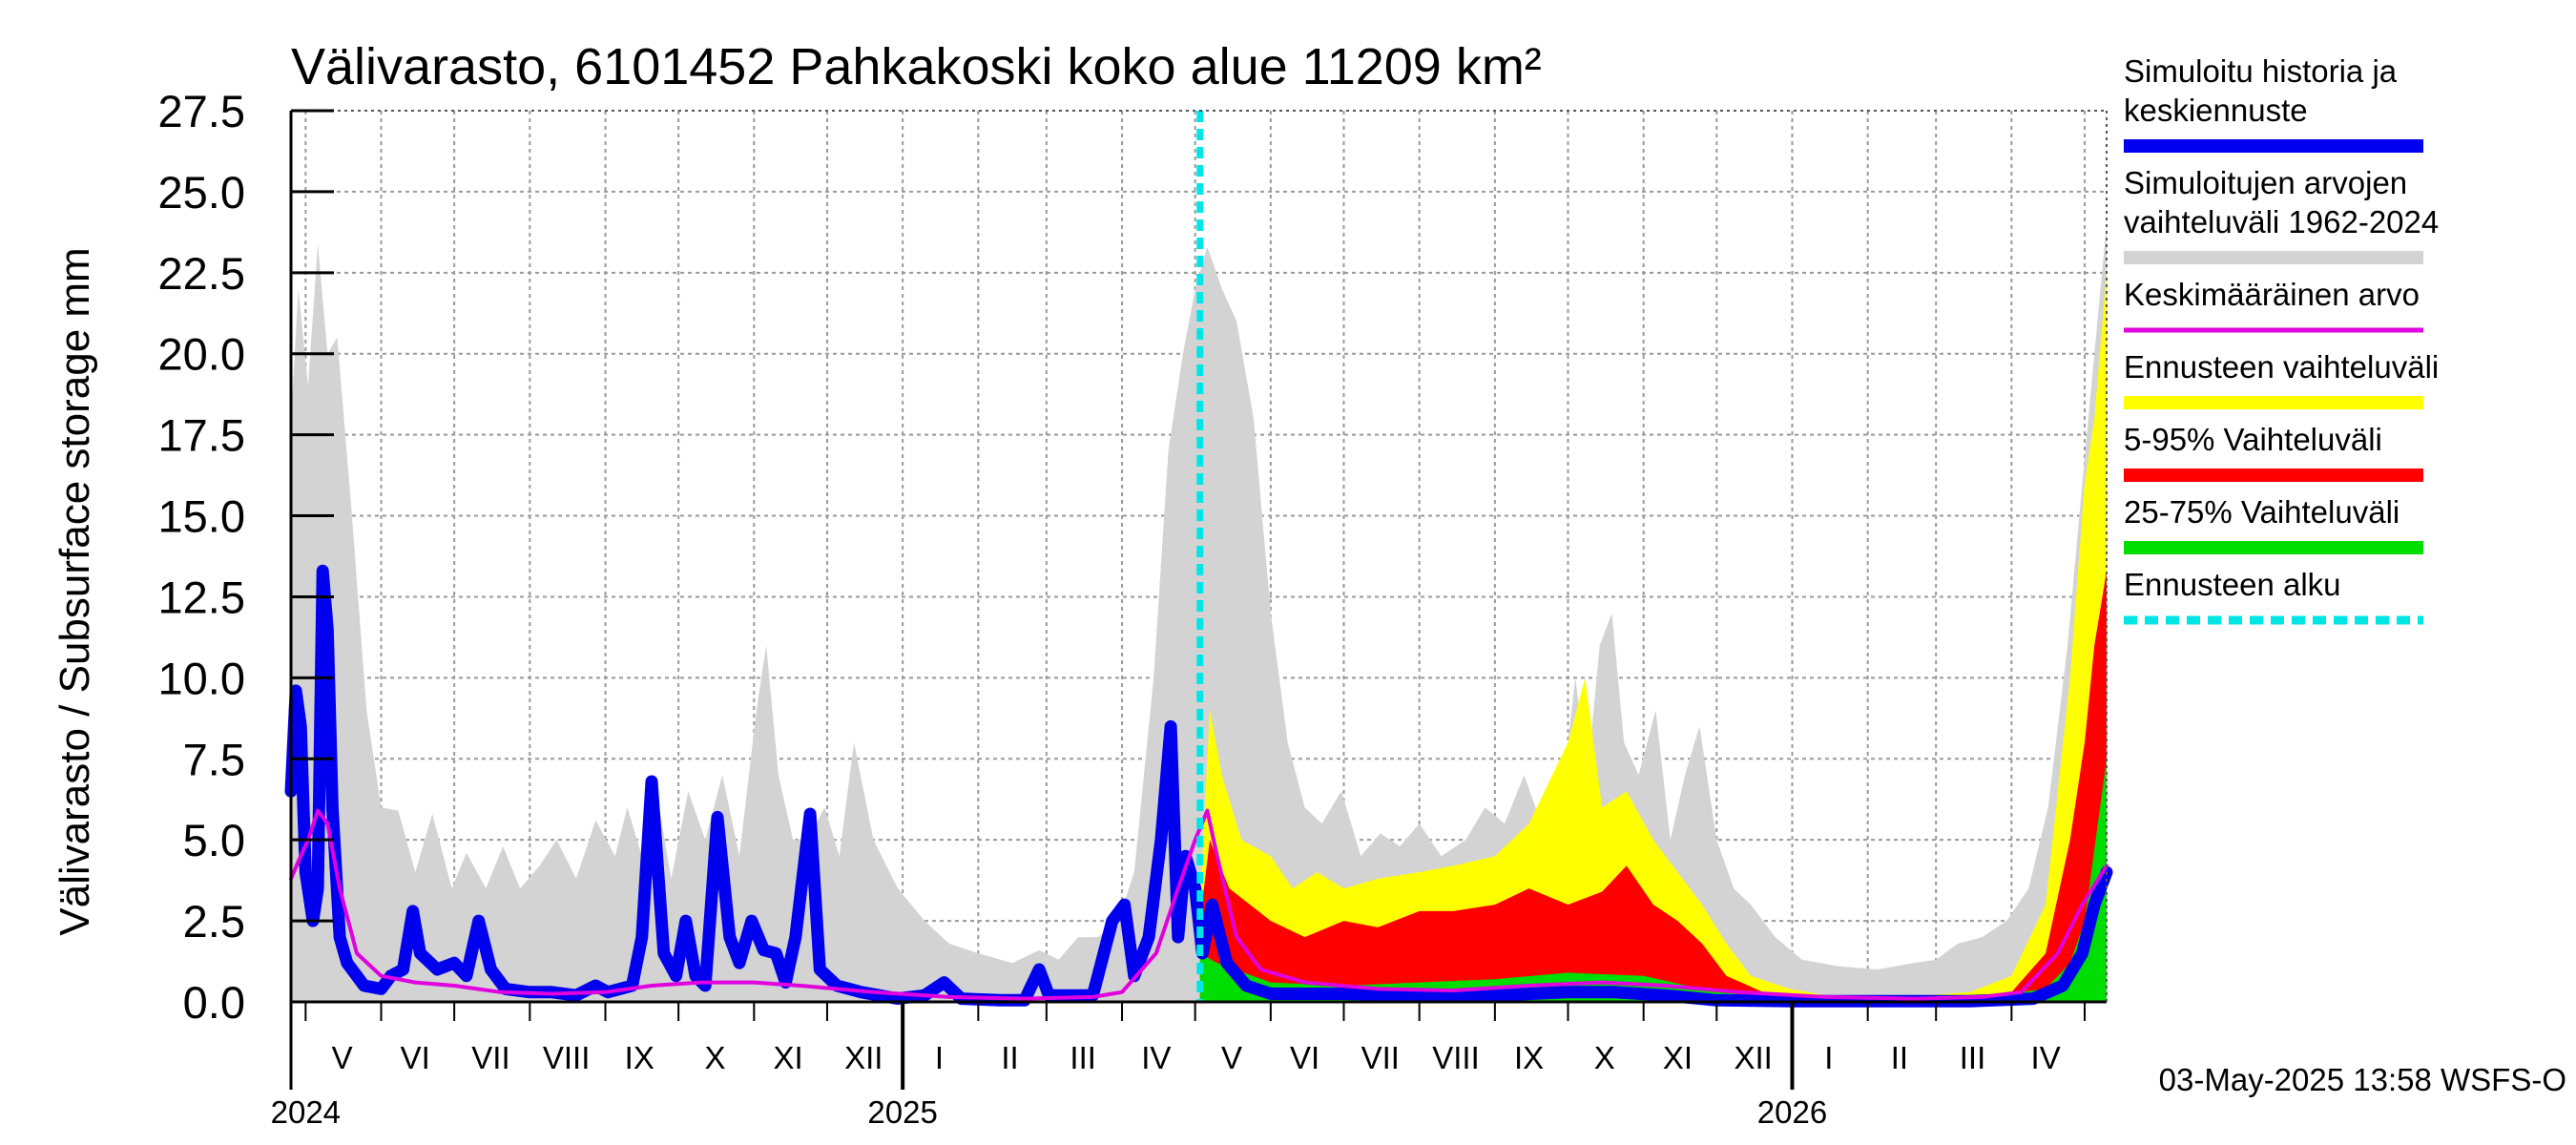  What do you see at coordinates (2232, 585) in the screenshot?
I see `legend-label: Ennusteen alku` at bounding box center [2232, 585].